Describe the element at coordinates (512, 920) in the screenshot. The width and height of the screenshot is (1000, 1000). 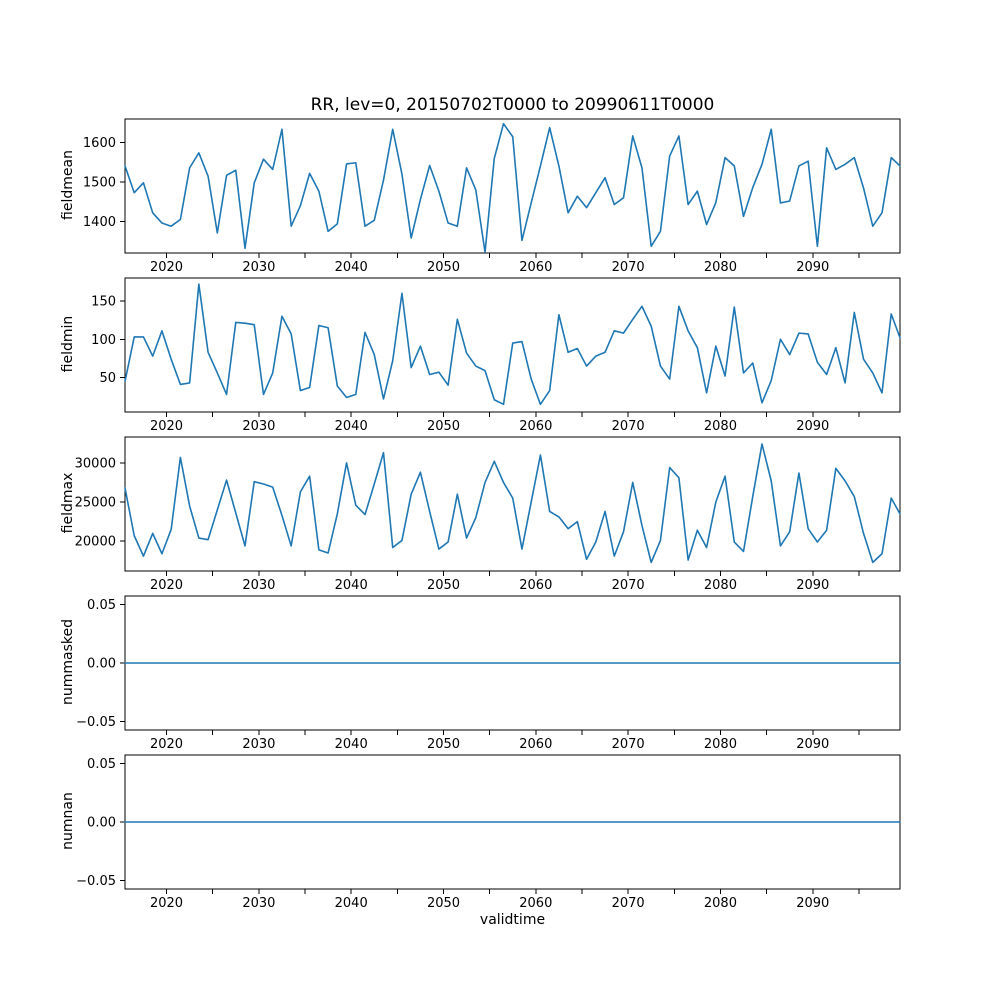
I see `xlabel-validtime: validtime` at that location.